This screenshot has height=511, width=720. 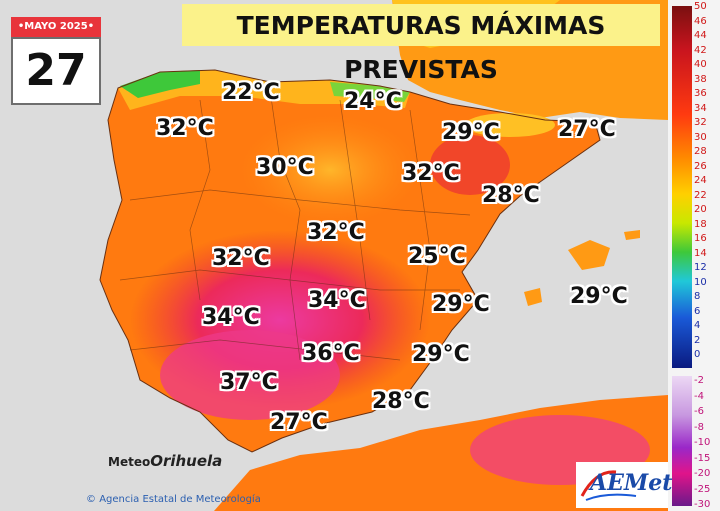 I want to click on legend-tick-label: 34, so click(x=700, y=108).